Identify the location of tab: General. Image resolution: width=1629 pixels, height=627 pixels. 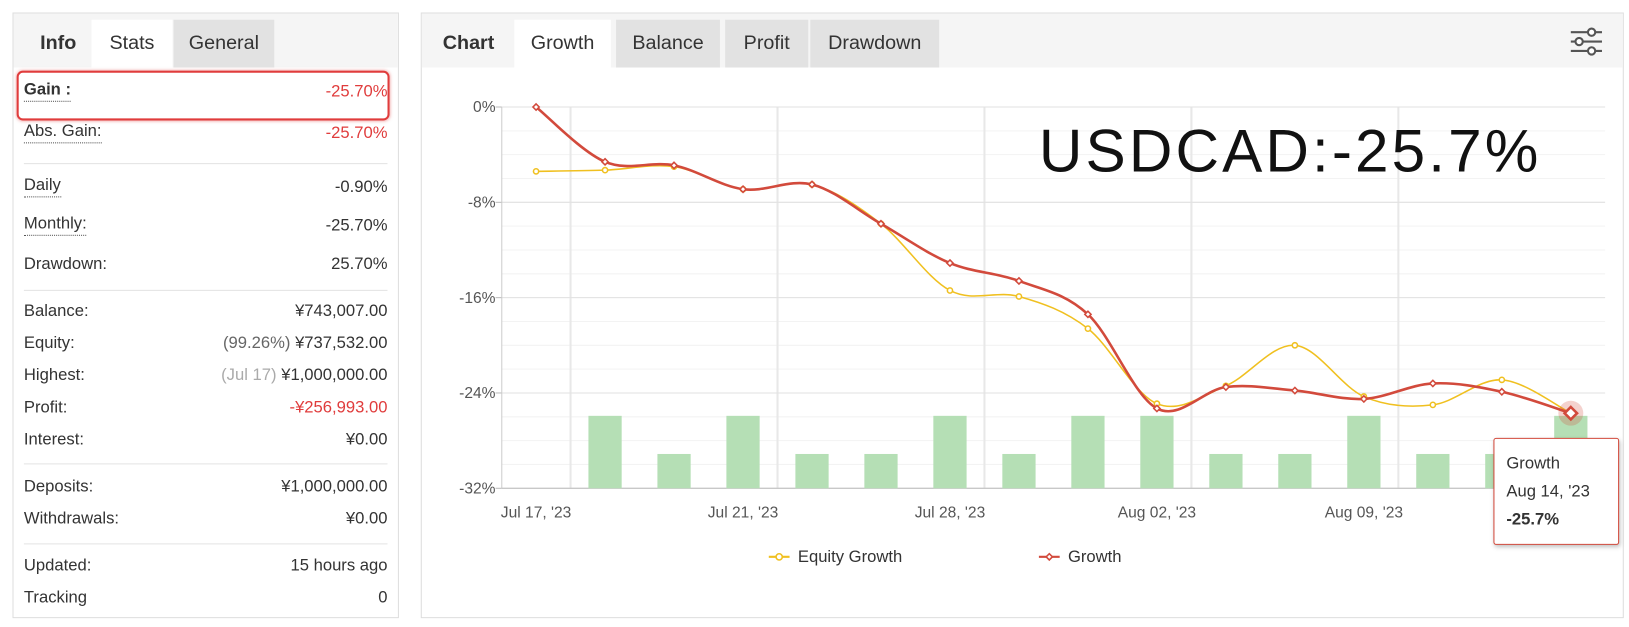
(224, 43).